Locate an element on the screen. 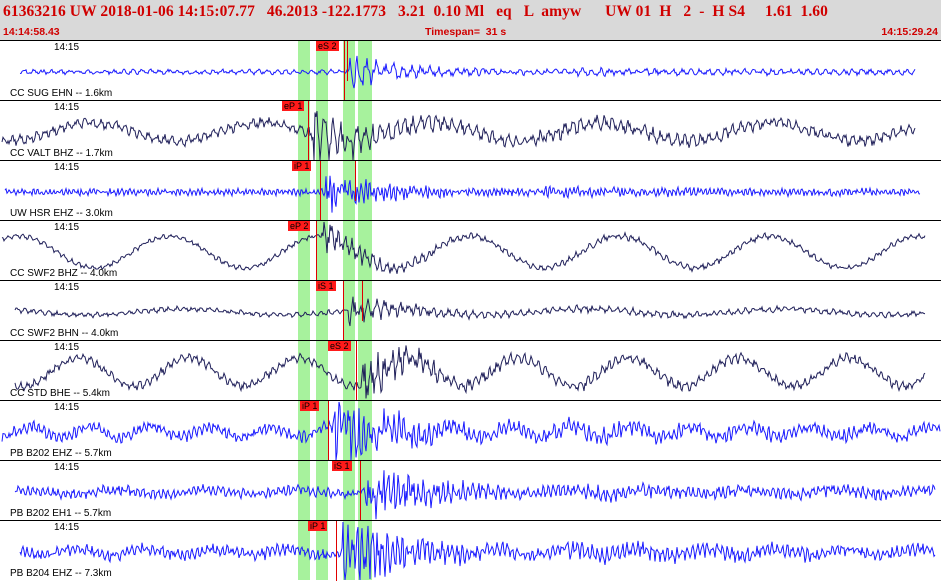 This screenshot has width=941, height=581. trace-panel: eS 2 14:15 CC STD BHE -- 5.4km is located at coordinates (470, 370).